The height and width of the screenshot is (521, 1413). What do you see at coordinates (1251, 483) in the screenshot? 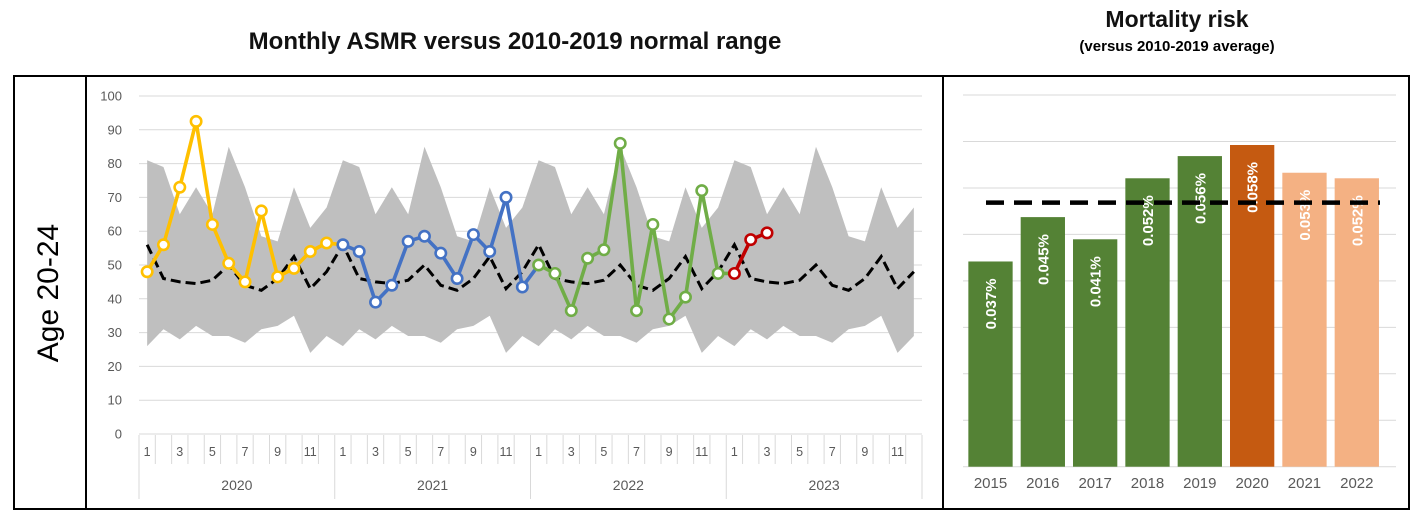
I see `bar-category-label: 2020` at bounding box center [1251, 483].